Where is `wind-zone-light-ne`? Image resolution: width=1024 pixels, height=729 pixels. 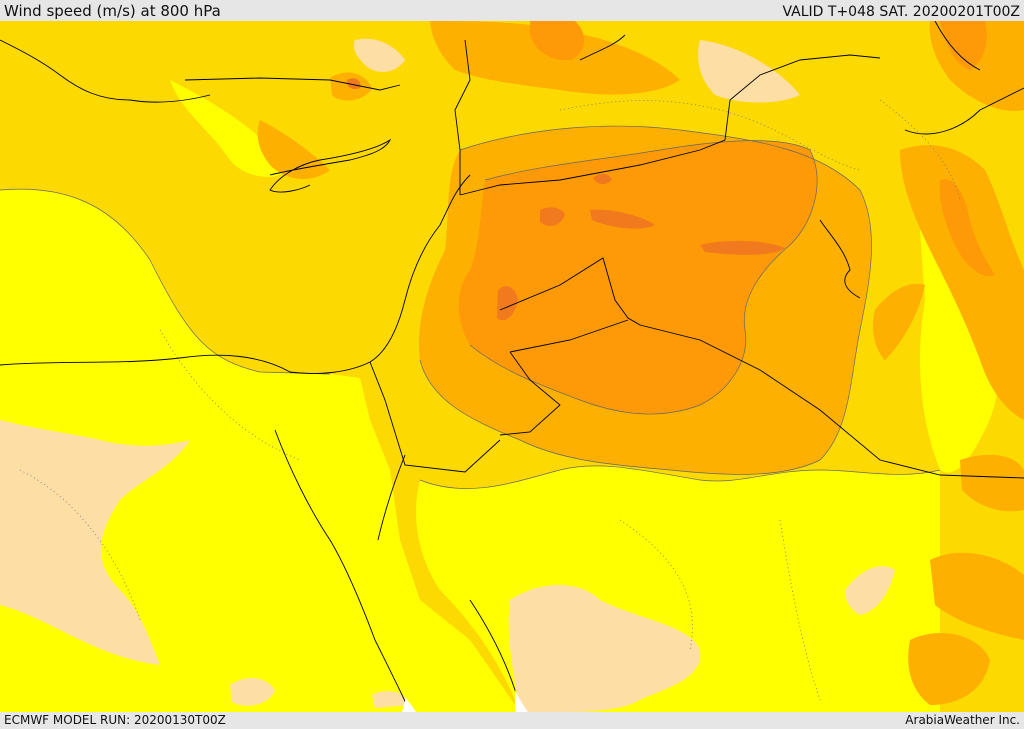
wind-zone-light-ne is located at coordinates (749, 71).